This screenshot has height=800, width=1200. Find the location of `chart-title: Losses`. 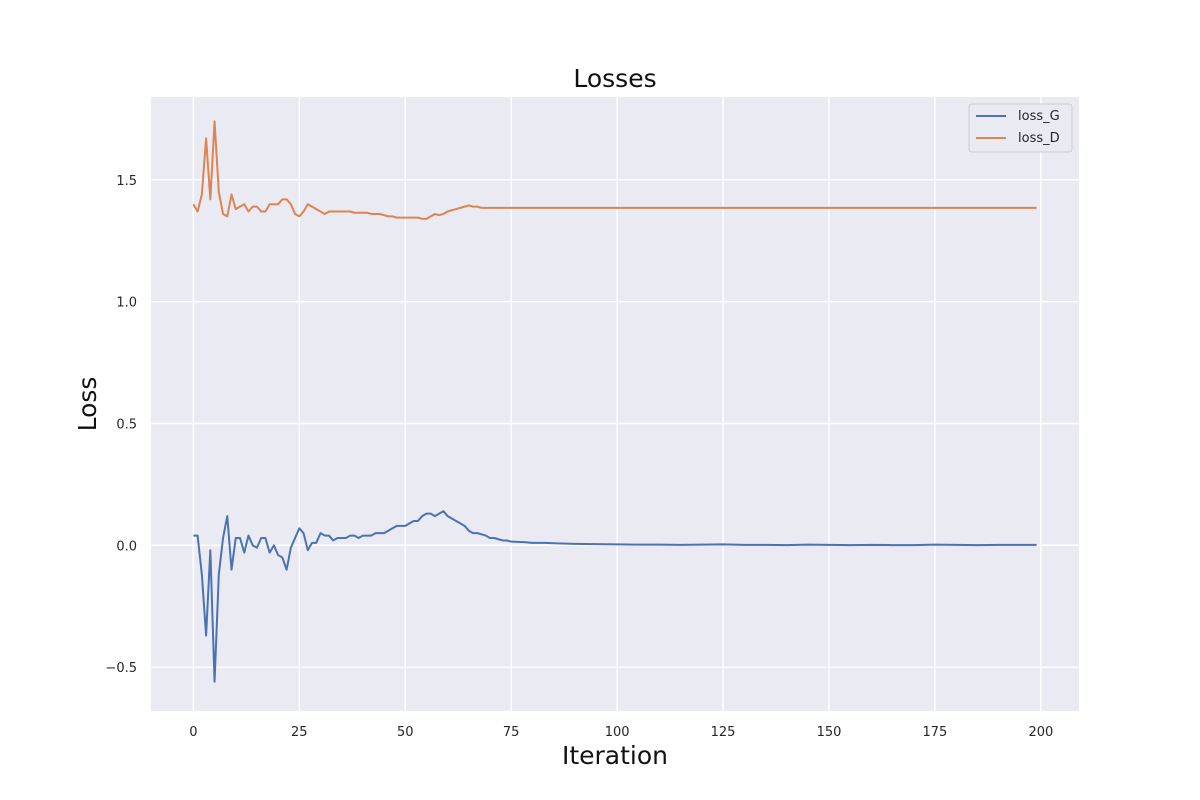

chart-title: Losses is located at coordinates (614, 78).